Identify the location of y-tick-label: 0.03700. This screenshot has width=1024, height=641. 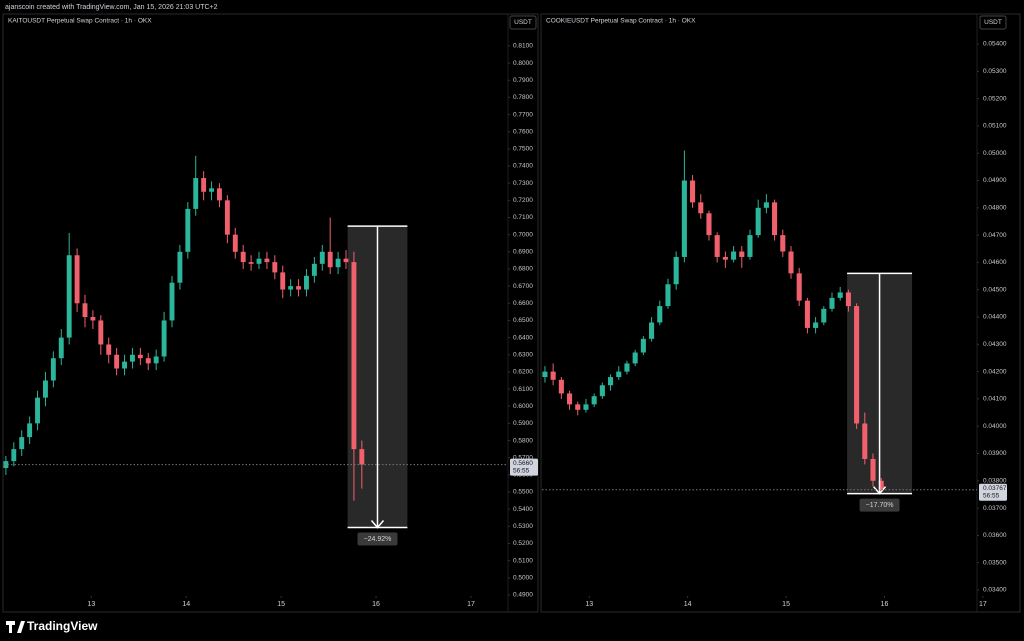
(995, 508).